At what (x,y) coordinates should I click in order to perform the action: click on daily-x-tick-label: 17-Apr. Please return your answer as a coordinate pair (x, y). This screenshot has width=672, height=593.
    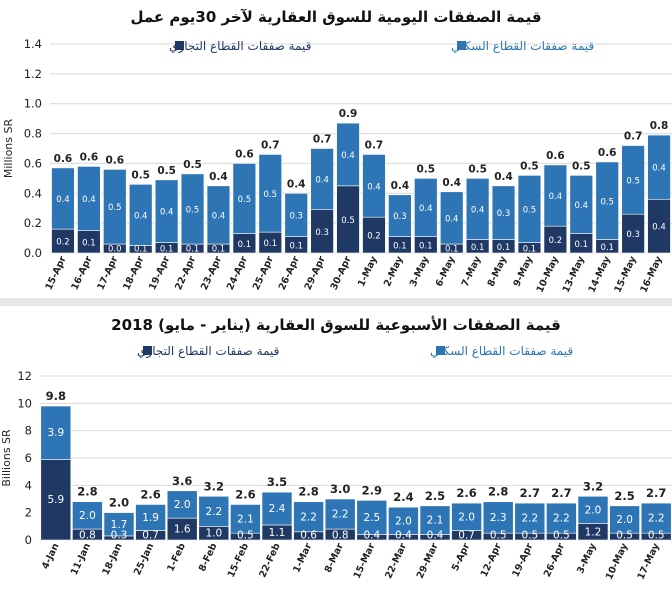
    Looking at the image, I should click on (107, 273).